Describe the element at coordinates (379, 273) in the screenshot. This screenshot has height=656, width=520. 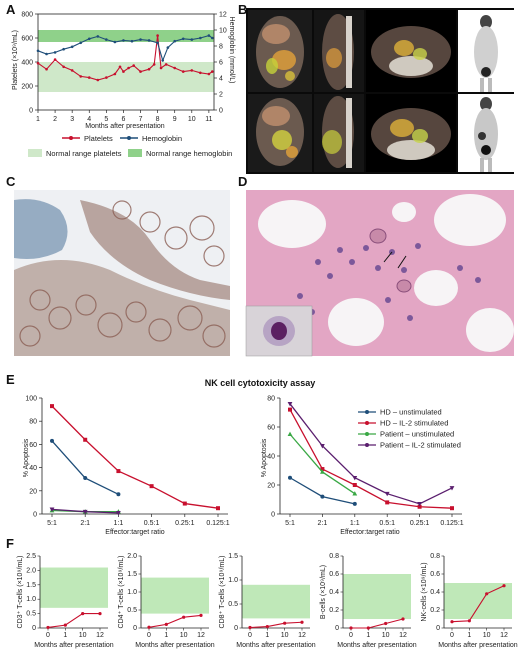
I see `panel-d-histology-image` at that location.